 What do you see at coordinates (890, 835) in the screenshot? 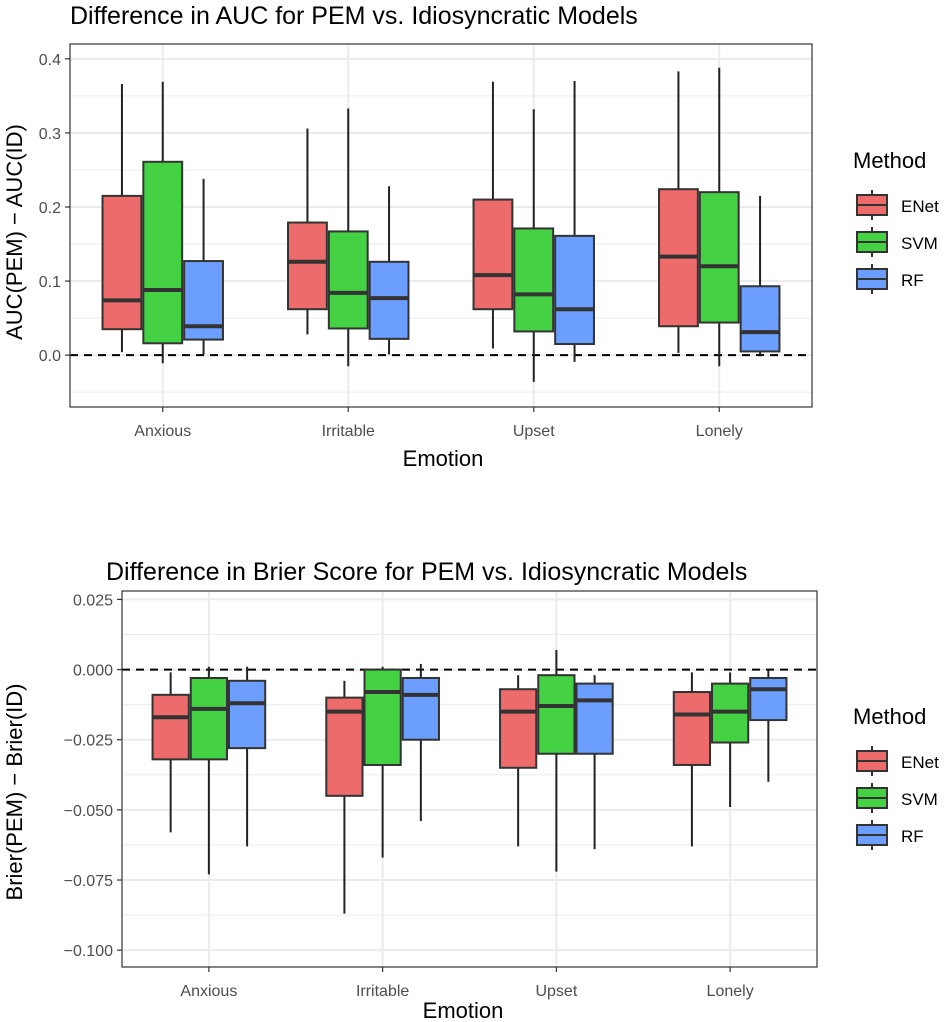
I see `brier-legend-item-rf: RF` at bounding box center [890, 835].